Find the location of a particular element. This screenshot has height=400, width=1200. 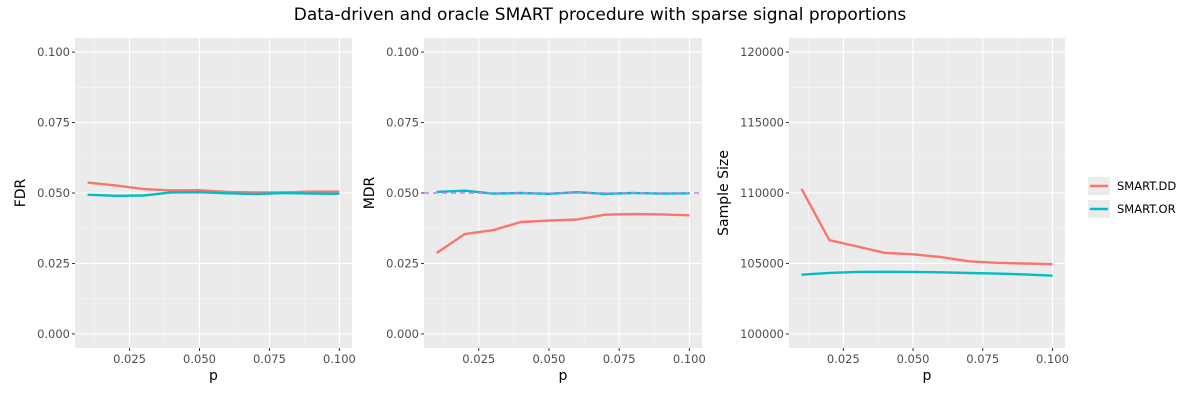

y-tick-label: 110000 is located at coordinates (762, 193).